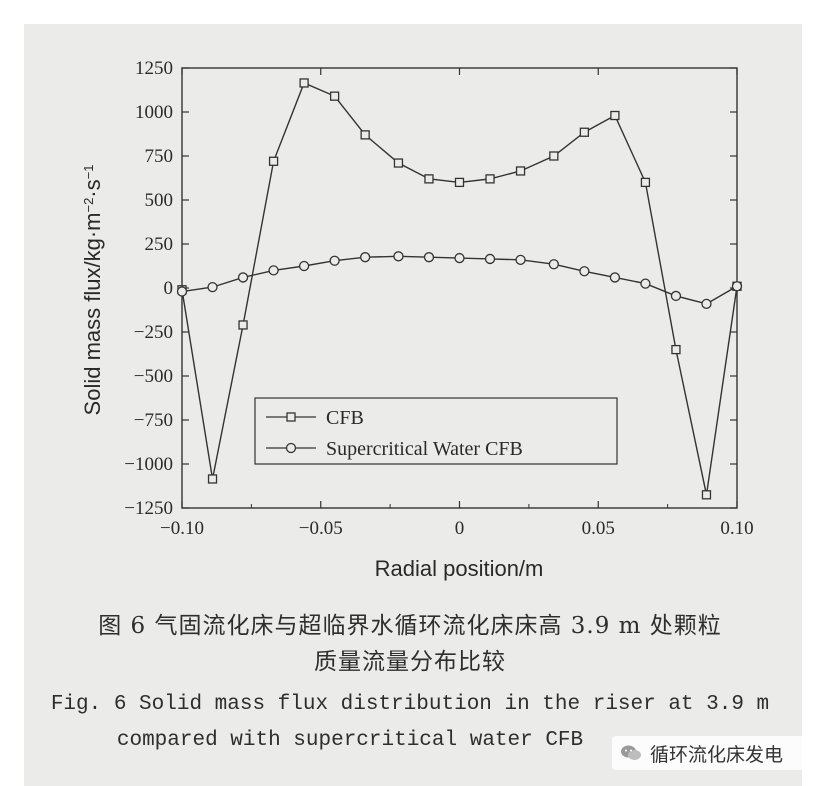 Image resolution: width=820 pixels, height=786 pixels. I want to click on y-tick-label: 1000, so click(154, 112).